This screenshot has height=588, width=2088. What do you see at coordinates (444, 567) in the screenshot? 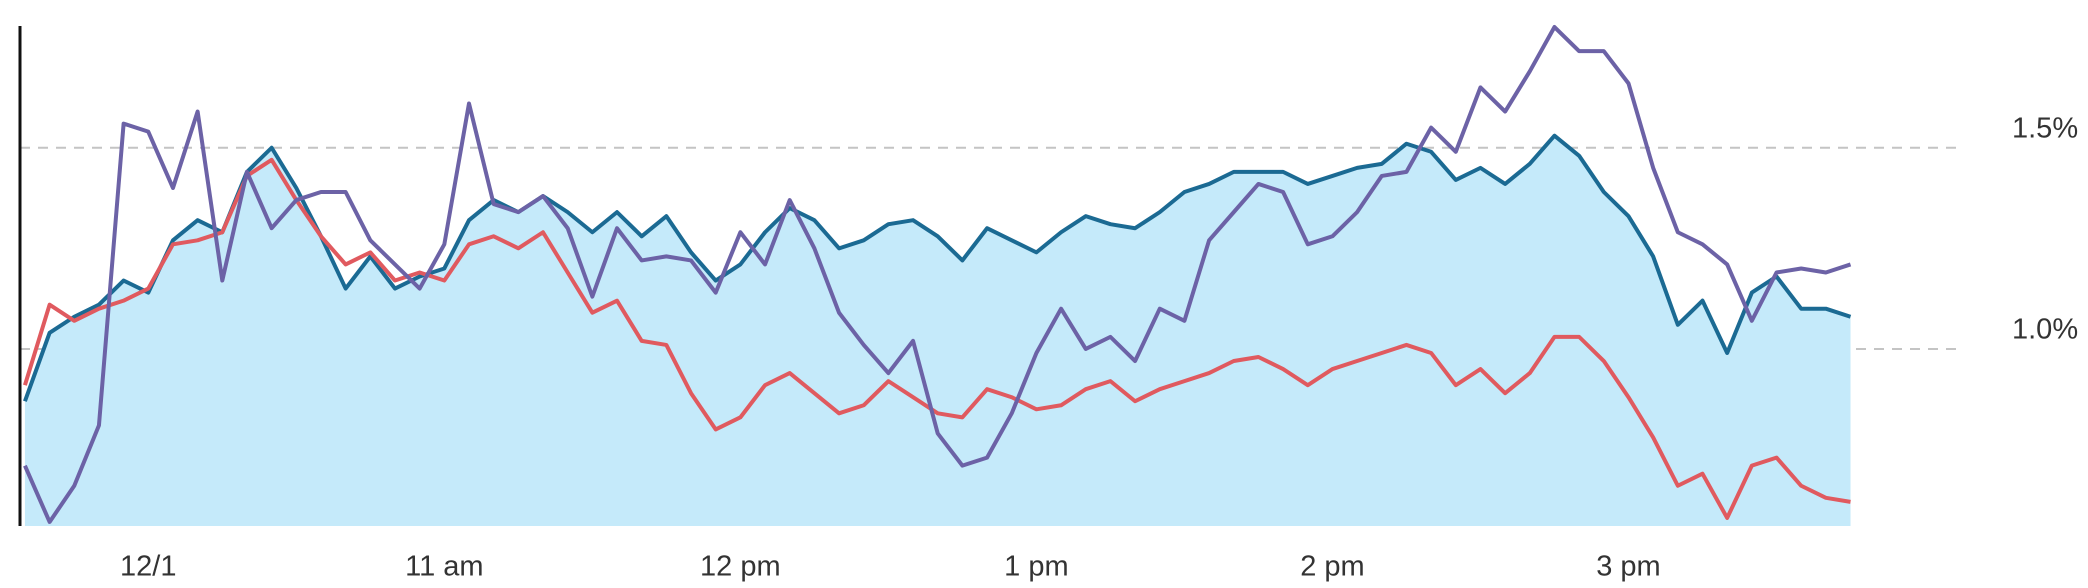
I see `x-tick-label: 11 am` at bounding box center [444, 567].